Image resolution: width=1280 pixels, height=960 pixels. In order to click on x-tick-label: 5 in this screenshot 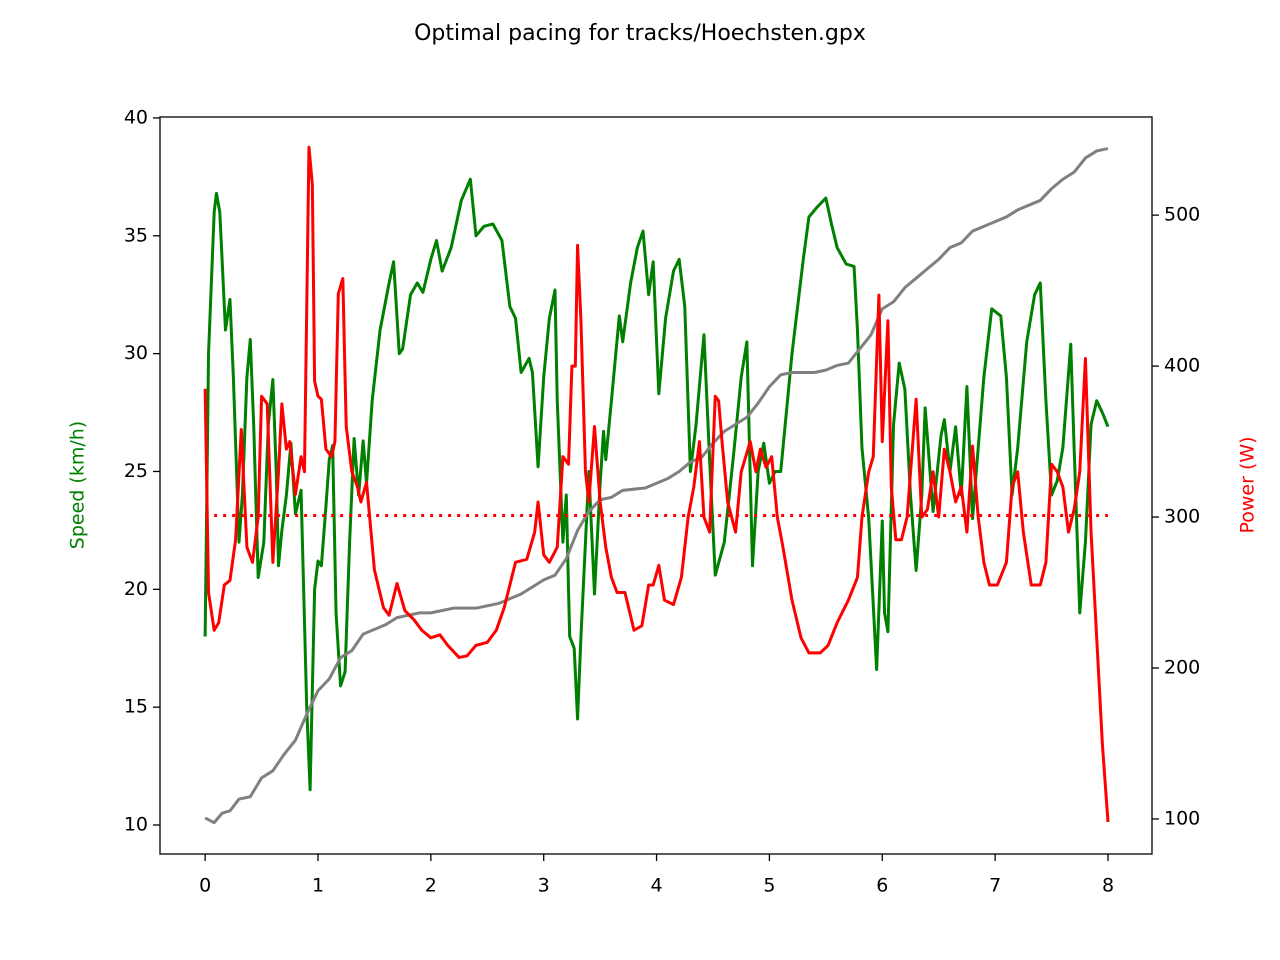, I will do `click(769, 886)`.